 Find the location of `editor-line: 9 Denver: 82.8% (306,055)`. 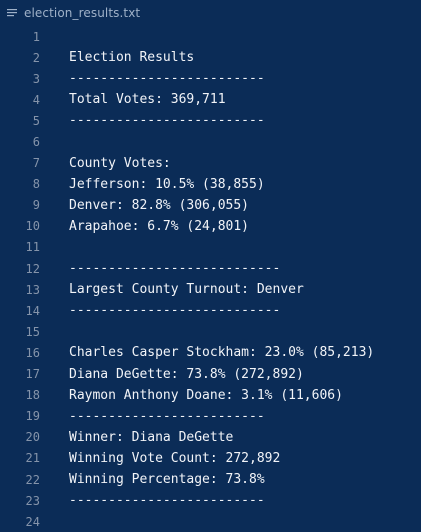

editor-line: 9 Denver: 82.8% (306,055) is located at coordinates (210, 205).